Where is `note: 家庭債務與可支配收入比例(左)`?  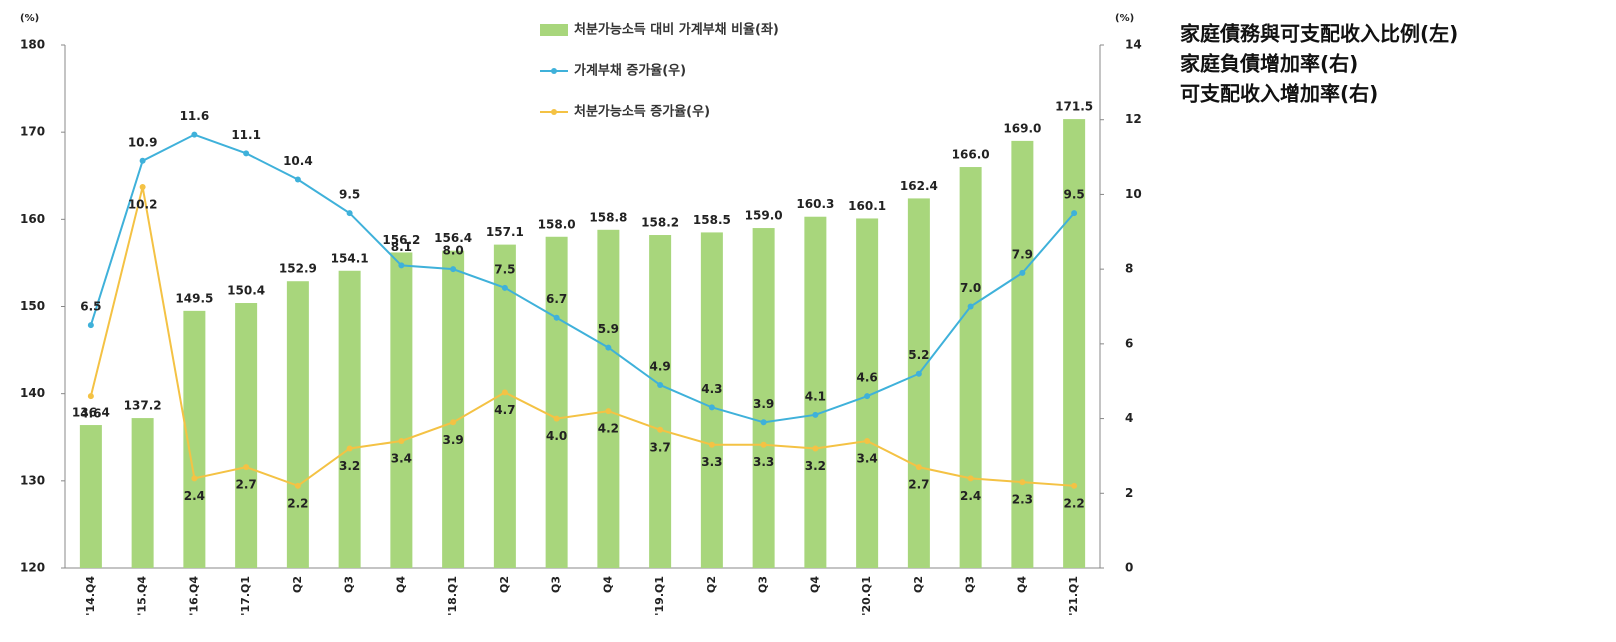 note: 家庭債務與可支配收入比例(左) is located at coordinates (1319, 34).